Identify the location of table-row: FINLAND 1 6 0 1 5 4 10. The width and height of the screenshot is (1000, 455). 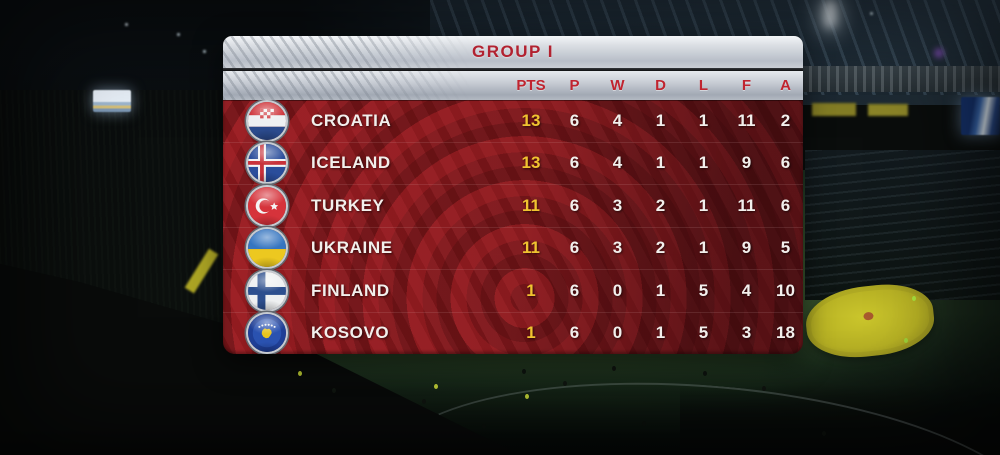
(513, 290).